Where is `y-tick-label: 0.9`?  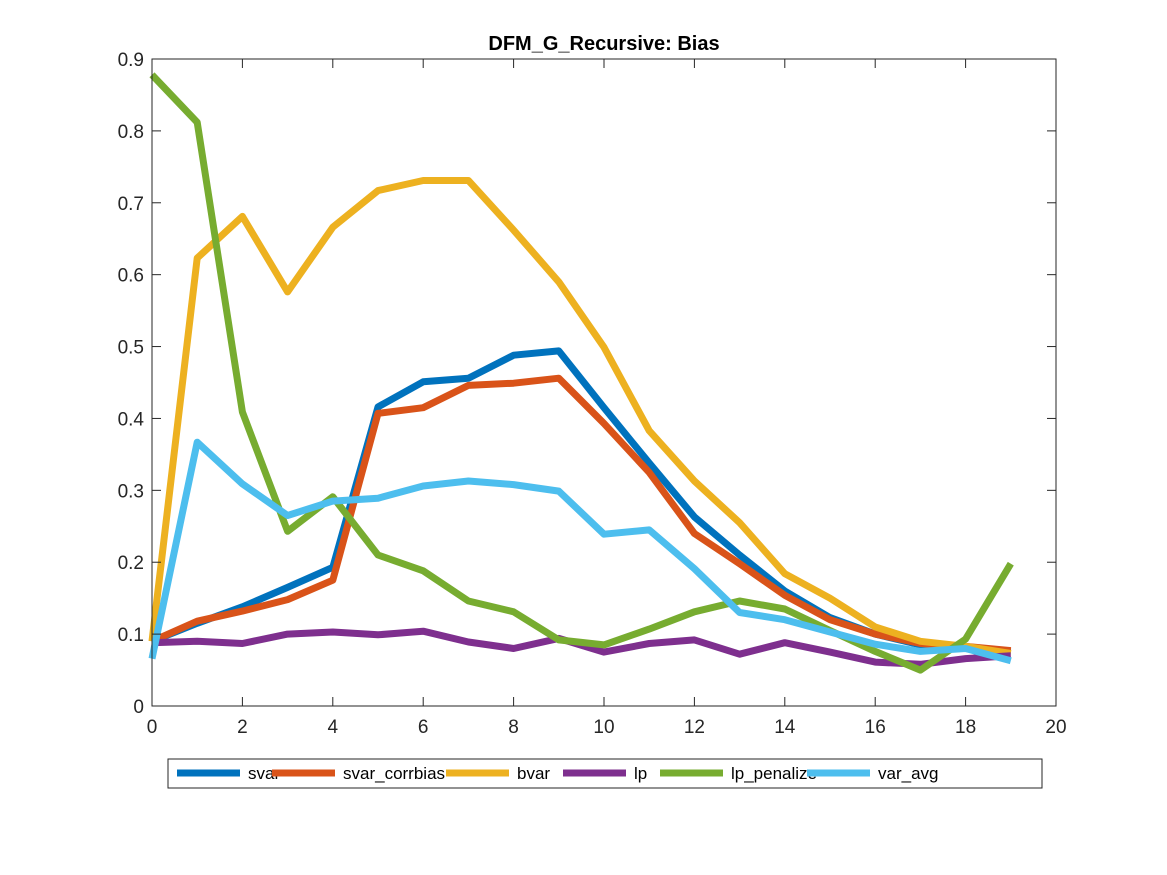
y-tick-label: 0.9 is located at coordinates (131, 60).